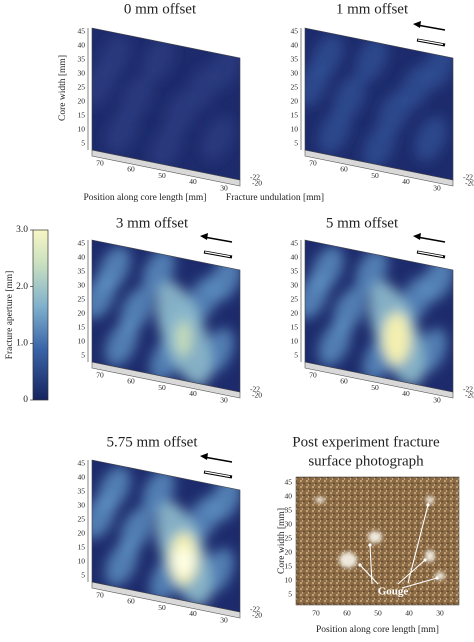  Describe the element at coordinates (366, 442) in the screenshot. I see `photo-title: Post experiment fracture` at that location.